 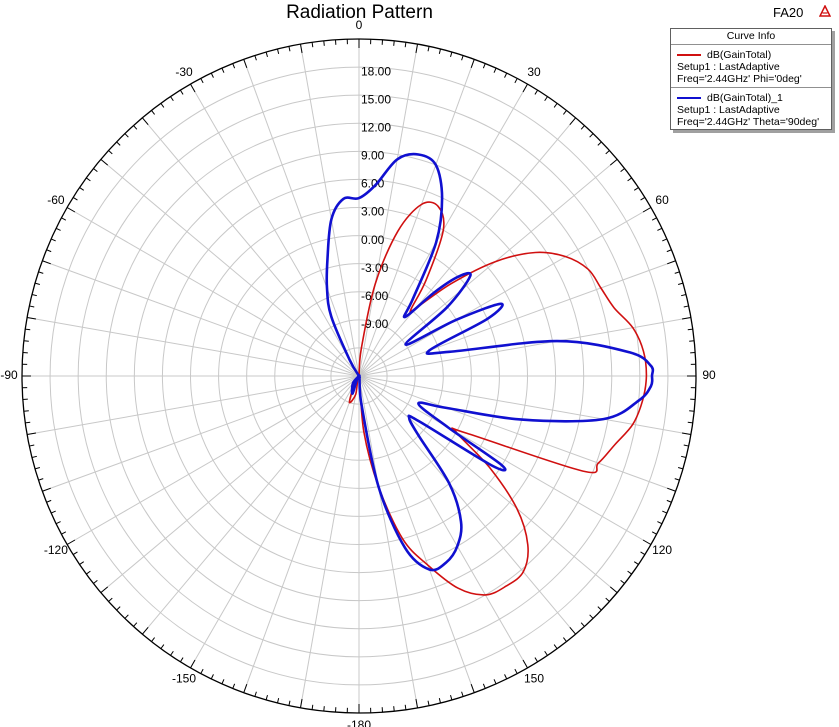 What do you see at coordinates (534, 72) in the screenshot?
I see `angle-tick-label: 30` at bounding box center [534, 72].